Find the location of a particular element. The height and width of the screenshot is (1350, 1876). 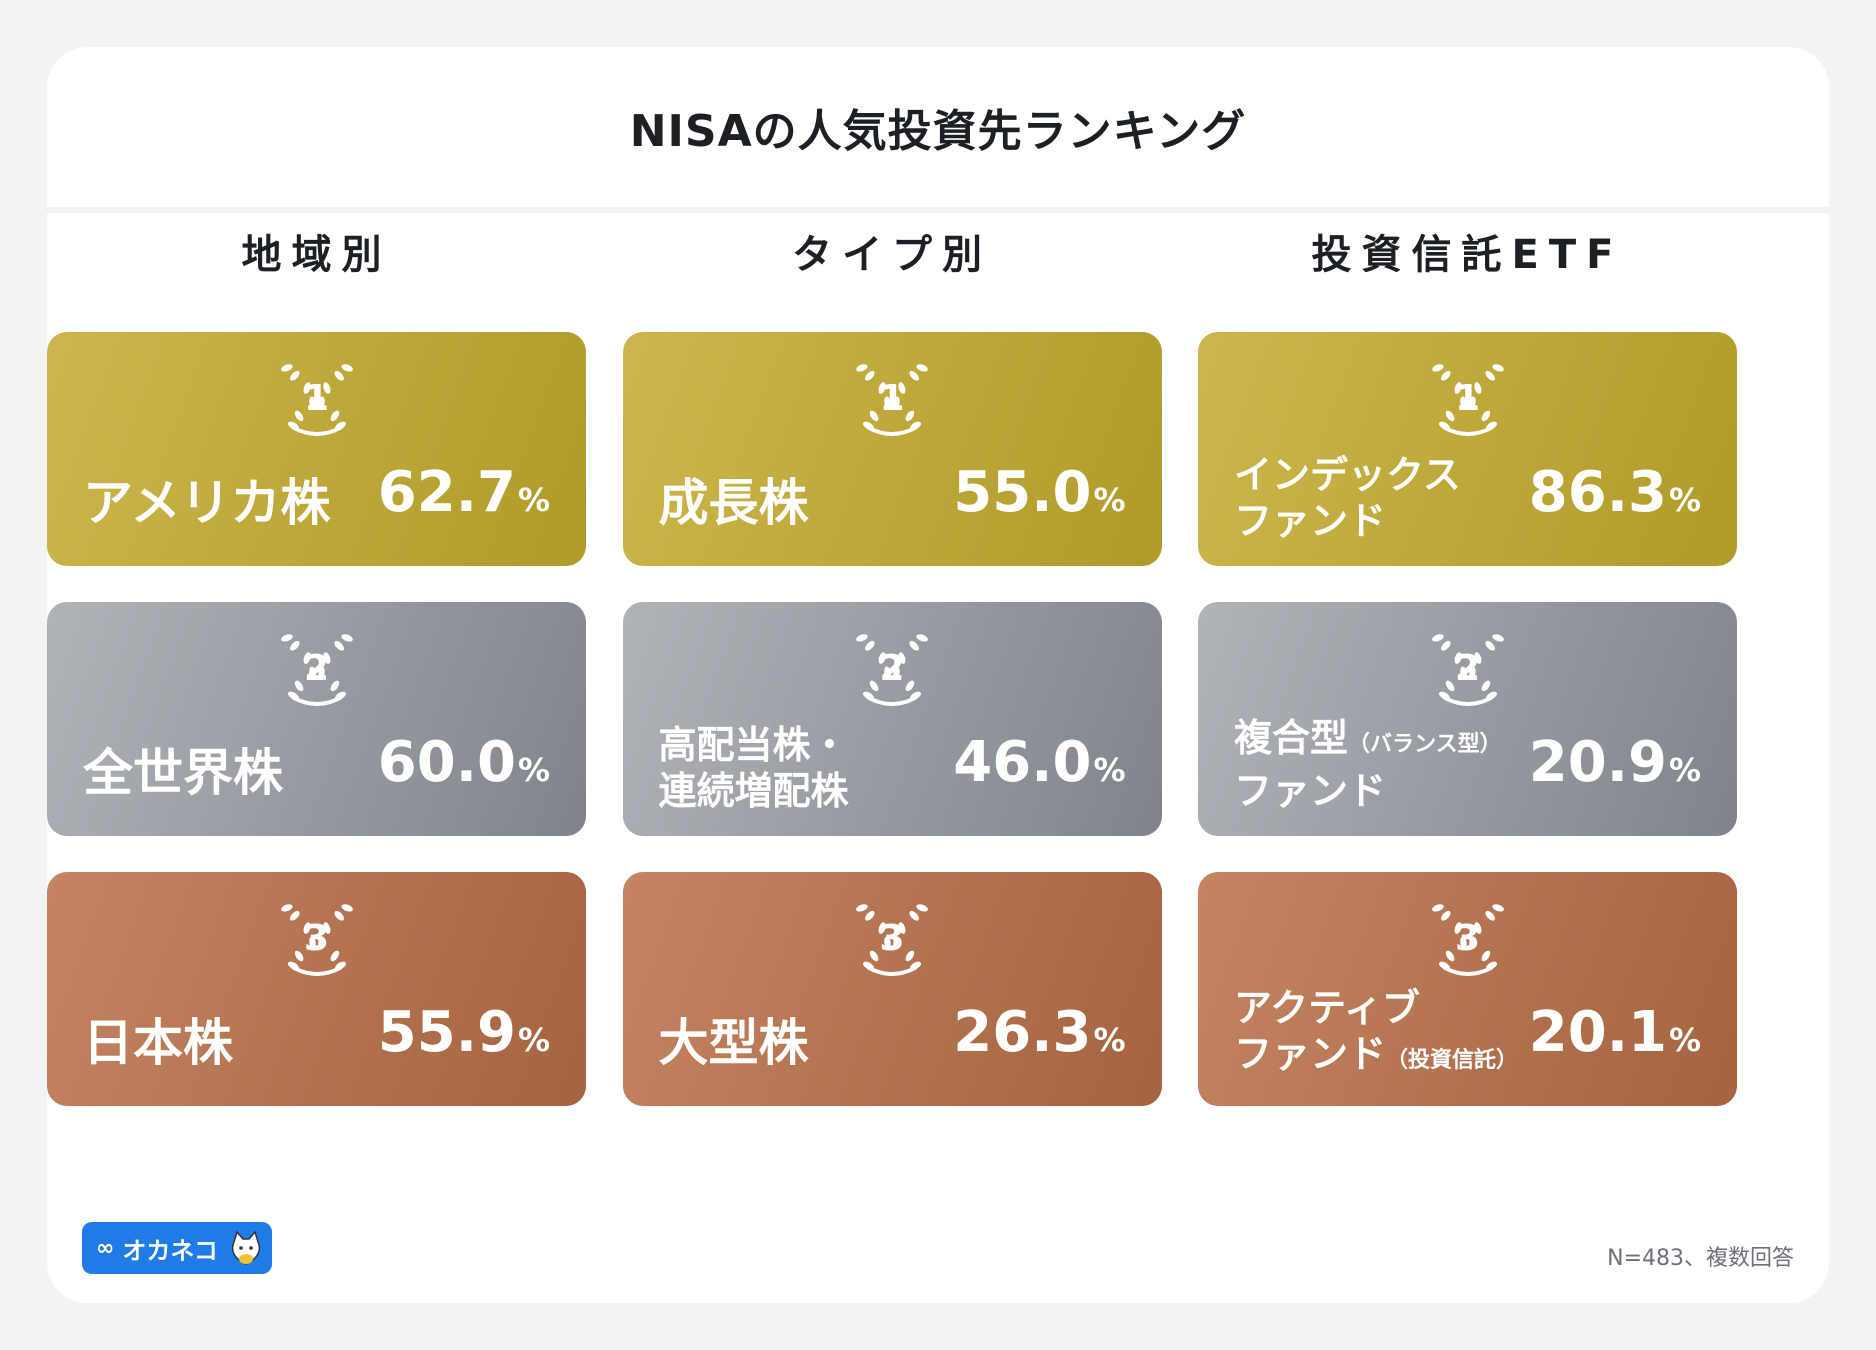

tile-label: 日本株 is located at coordinates (158, 1043).